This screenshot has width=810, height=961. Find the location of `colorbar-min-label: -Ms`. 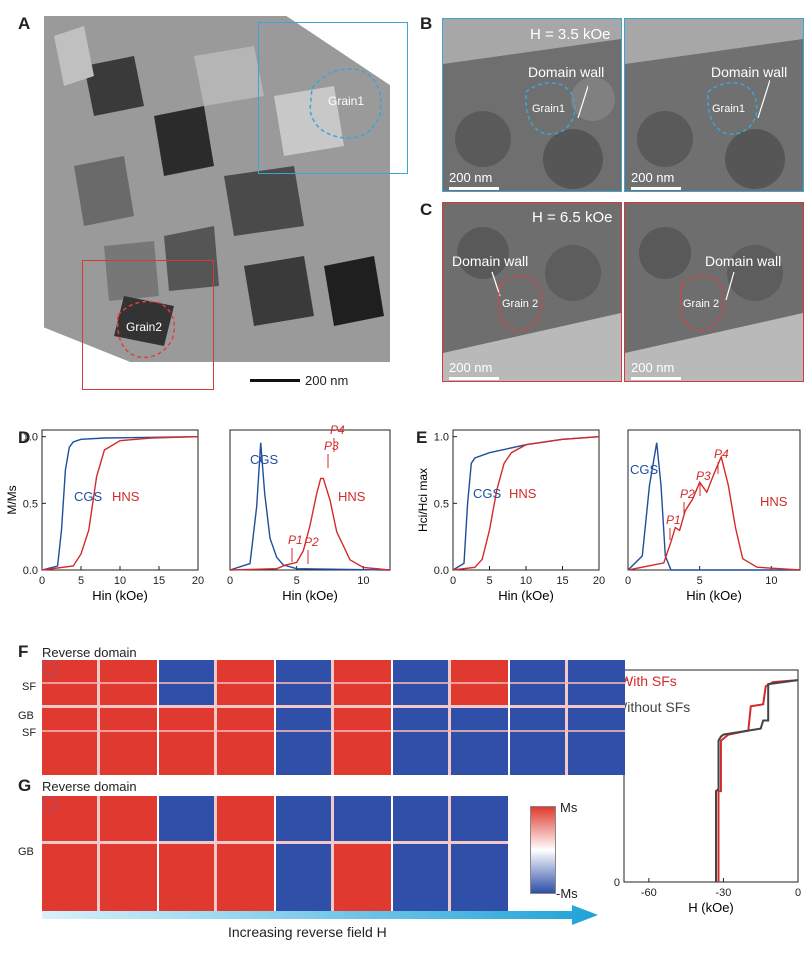

colorbar-min-label: -Ms is located at coordinates (567, 893).